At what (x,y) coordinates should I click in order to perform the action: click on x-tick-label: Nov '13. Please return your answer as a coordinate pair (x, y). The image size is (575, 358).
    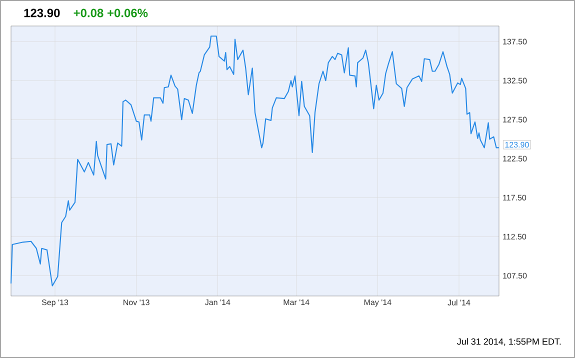
    Looking at the image, I should click on (137, 303).